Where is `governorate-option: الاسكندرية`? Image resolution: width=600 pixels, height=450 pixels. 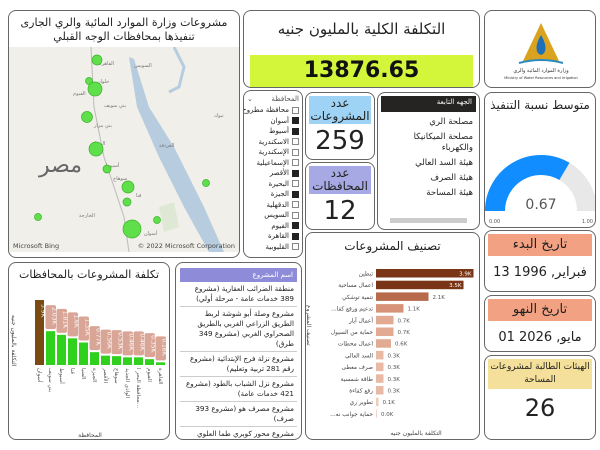 governorate-option: الاسكندرية is located at coordinates (273, 142).